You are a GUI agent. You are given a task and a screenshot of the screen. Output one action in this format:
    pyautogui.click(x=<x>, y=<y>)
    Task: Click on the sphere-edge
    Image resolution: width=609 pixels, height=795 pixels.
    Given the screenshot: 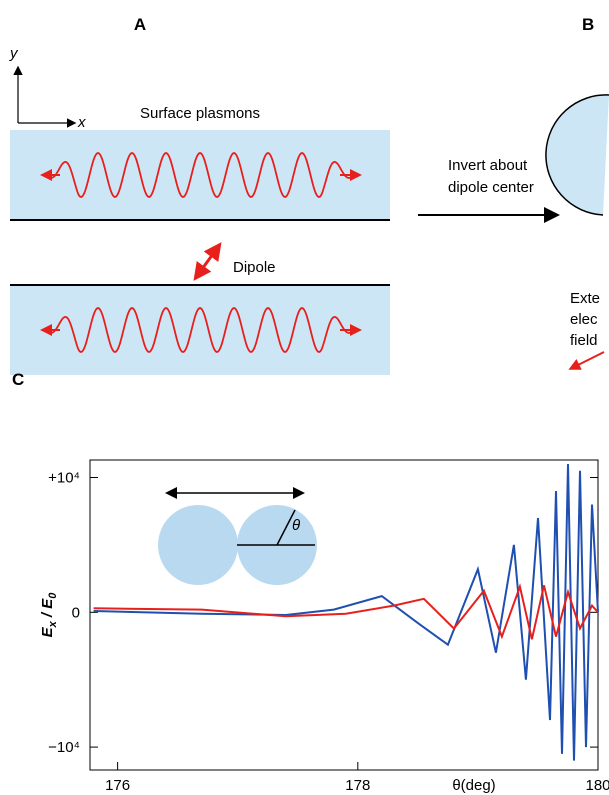 What is the action you would take?
    pyautogui.click(x=577, y=155)
    